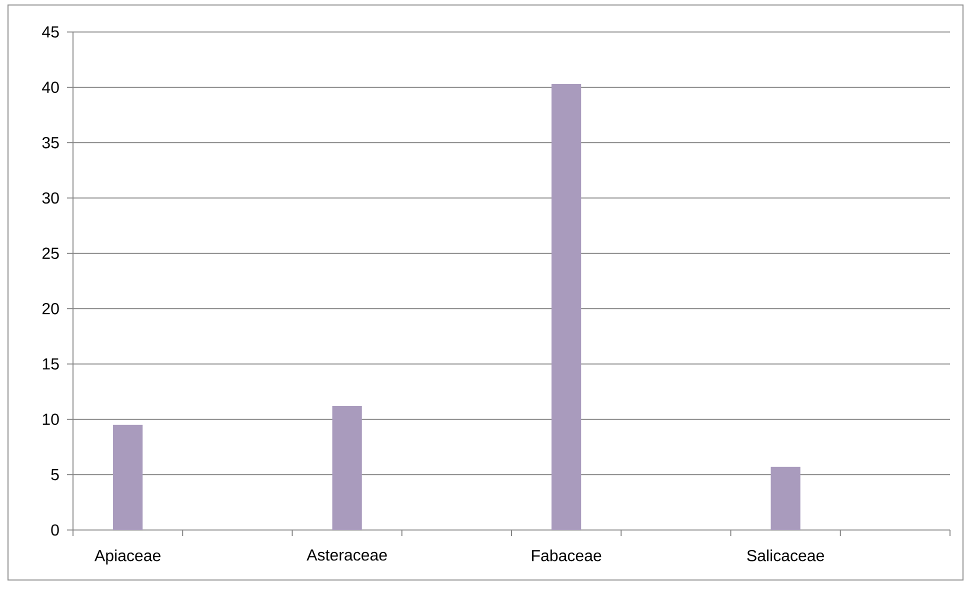 This screenshot has width=972, height=596. What do you see at coordinates (127, 557) in the screenshot?
I see `x-tick-label: Apiaceae` at bounding box center [127, 557].